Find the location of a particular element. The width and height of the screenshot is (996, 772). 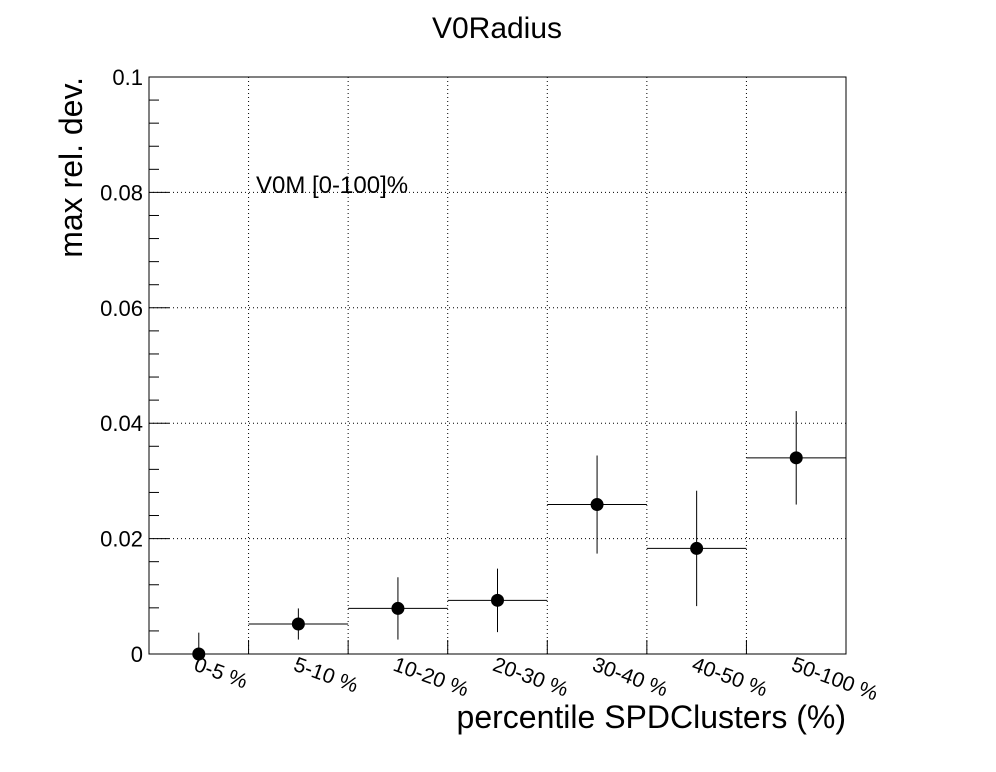

y-tick-label: 0.02 is located at coordinates (121, 539).